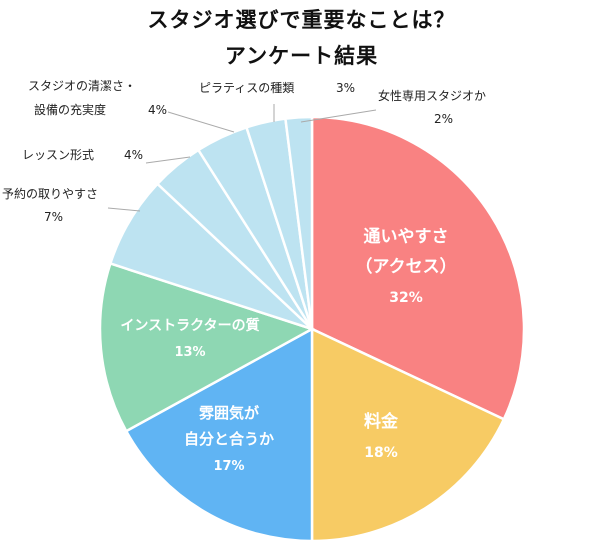 Image resolution: width=603 pixels, height=544 pixels. I want to click on slice-label: 設備の充実度, so click(70, 109).